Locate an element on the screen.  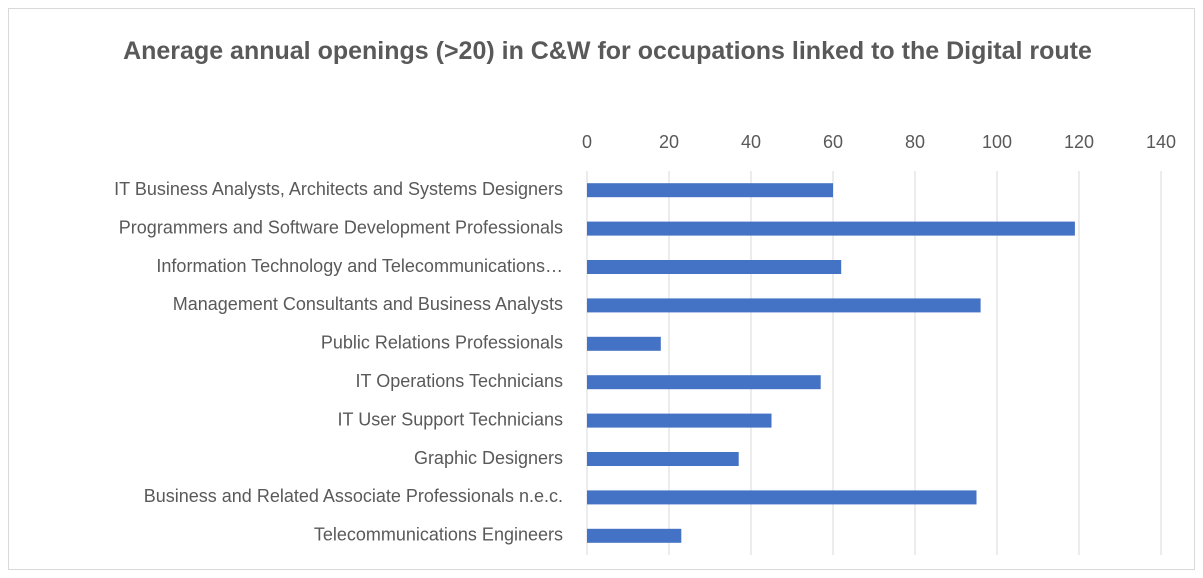
x-tick-label: 0 is located at coordinates (587, 142).